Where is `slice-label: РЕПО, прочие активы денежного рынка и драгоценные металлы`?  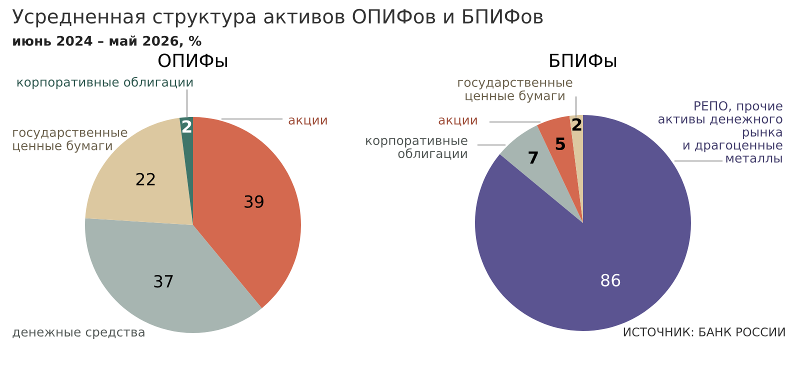
slice-label: РЕПО, прочие активы денежного рынка и драгоценные металлы is located at coordinates (720, 132).